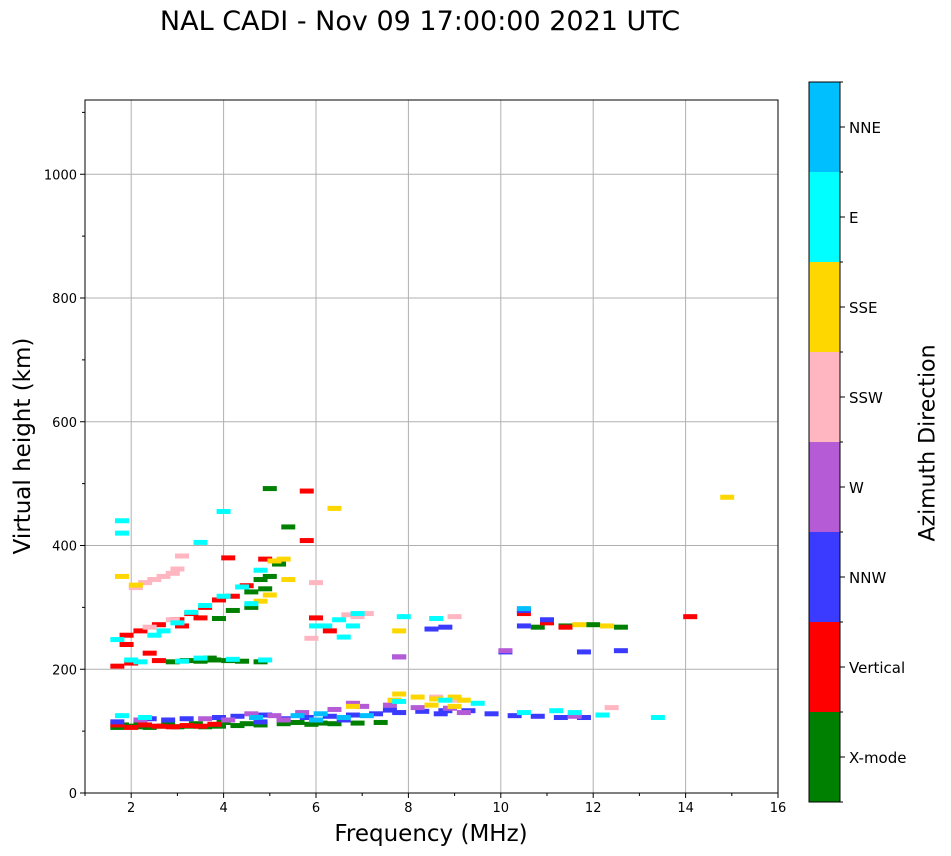 The width and height of the screenshot is (951, 856). I want to click on x-tick-label: 10, so click(501, 808).